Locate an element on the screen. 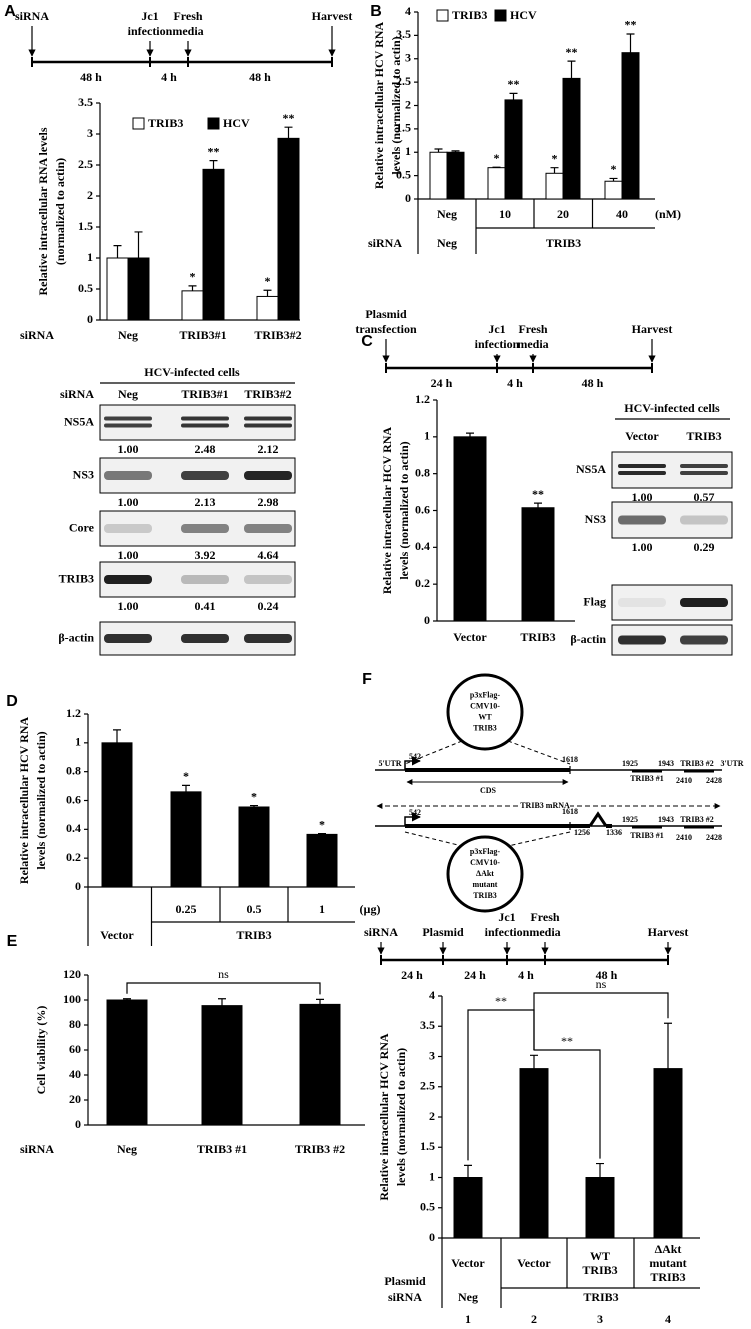  y-axis-label: Relative intracellular HCV RNA is located at coordinates (24, 801).